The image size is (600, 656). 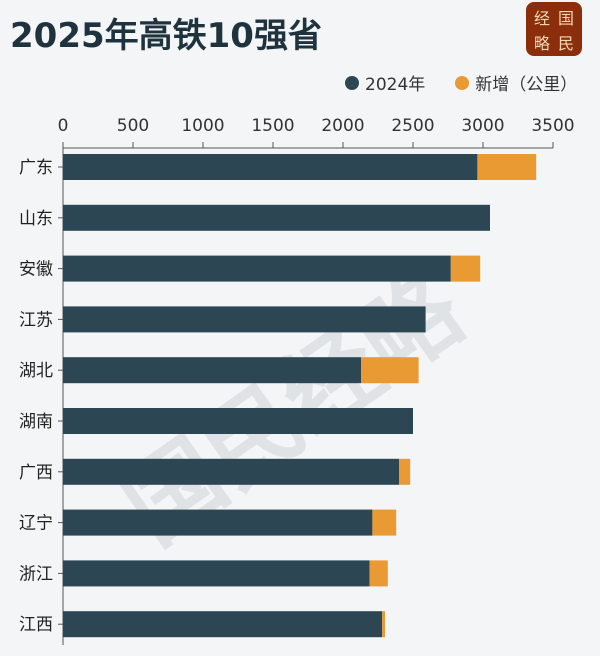 What do you see at coordinates (202, 126) in the screenshot?
I see `x-tick-label: 1000` at bounding box center [202, 126].